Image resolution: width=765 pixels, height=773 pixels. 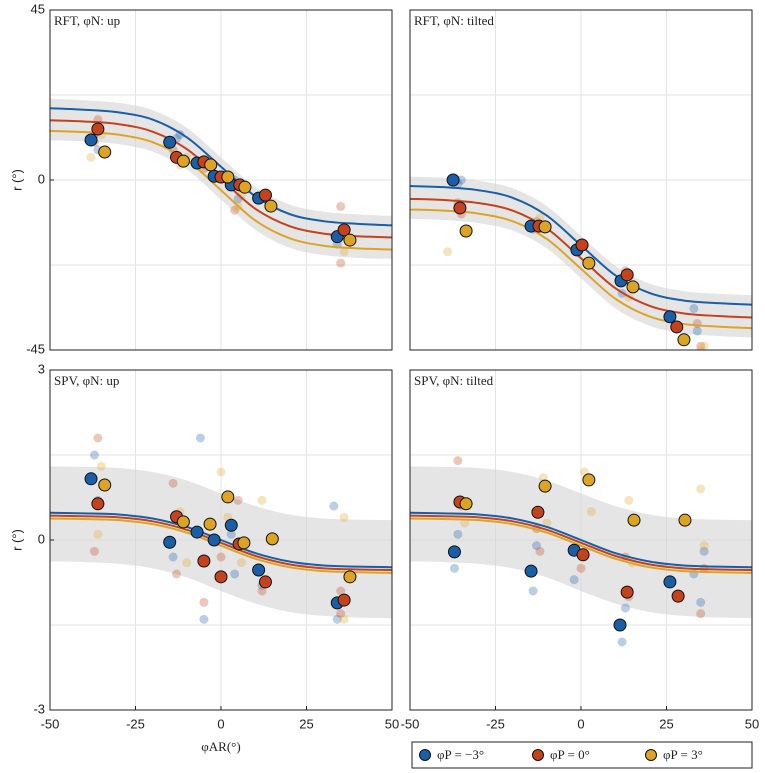 I want to click on panel-title: RFT, φN: up, so click(x=87, y=20).